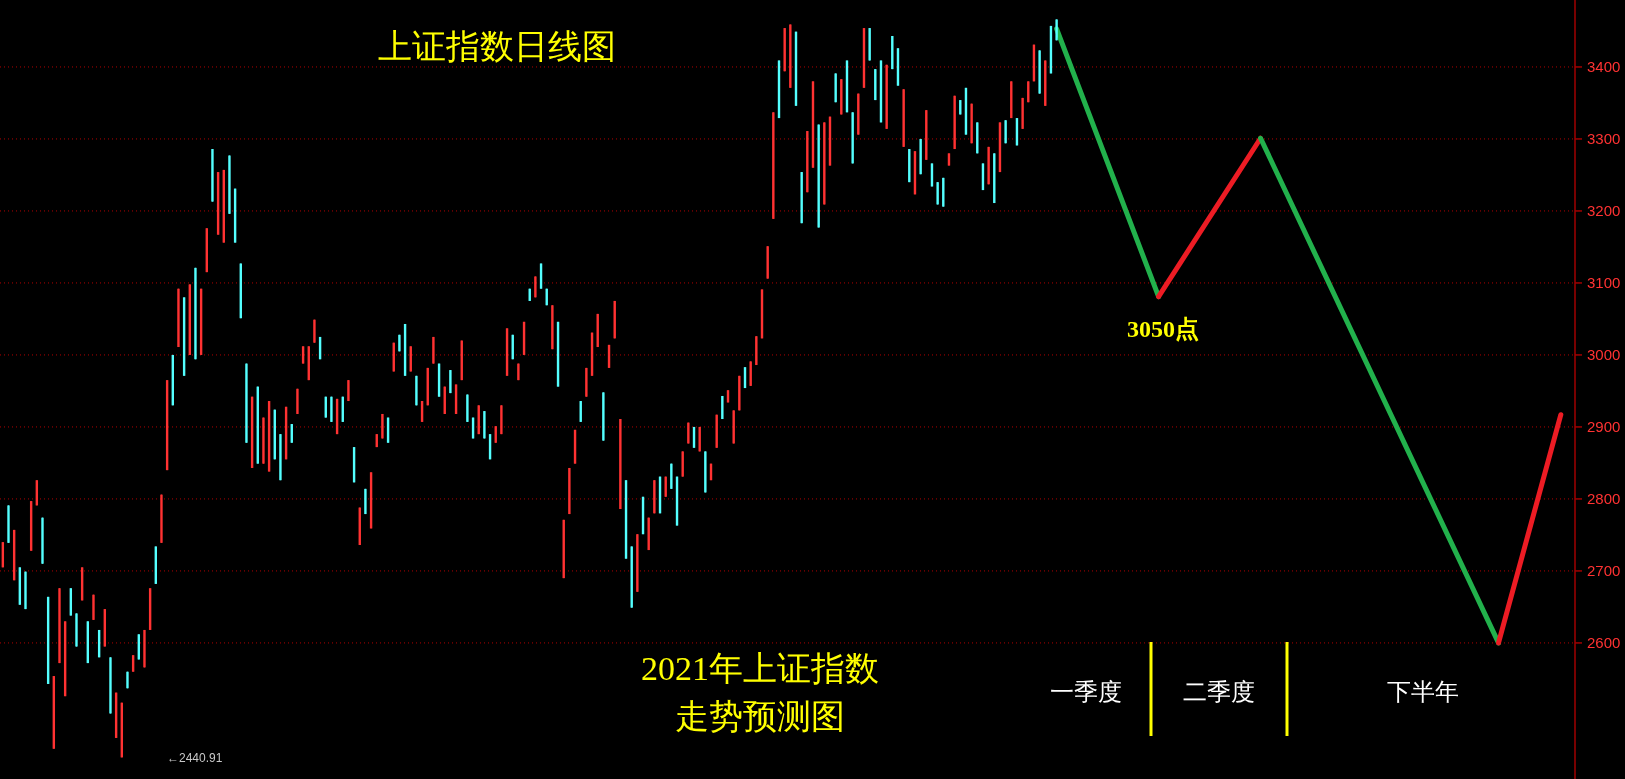 The height and width of the screenshot is (779, 1625). What do you see at coordinates (1604, 499) in the screenshot?
I see `y-tick-label: 2800` at bounding box center [1604, 499].